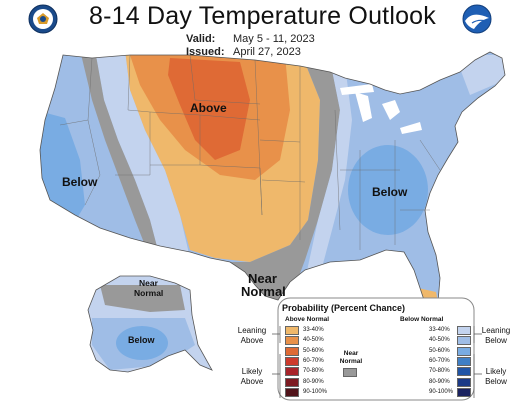  What do you see at coordinates (313, 360) in the screenshot?
I see `above-bin-label: 60-70%` at bounding box center [313, 360].